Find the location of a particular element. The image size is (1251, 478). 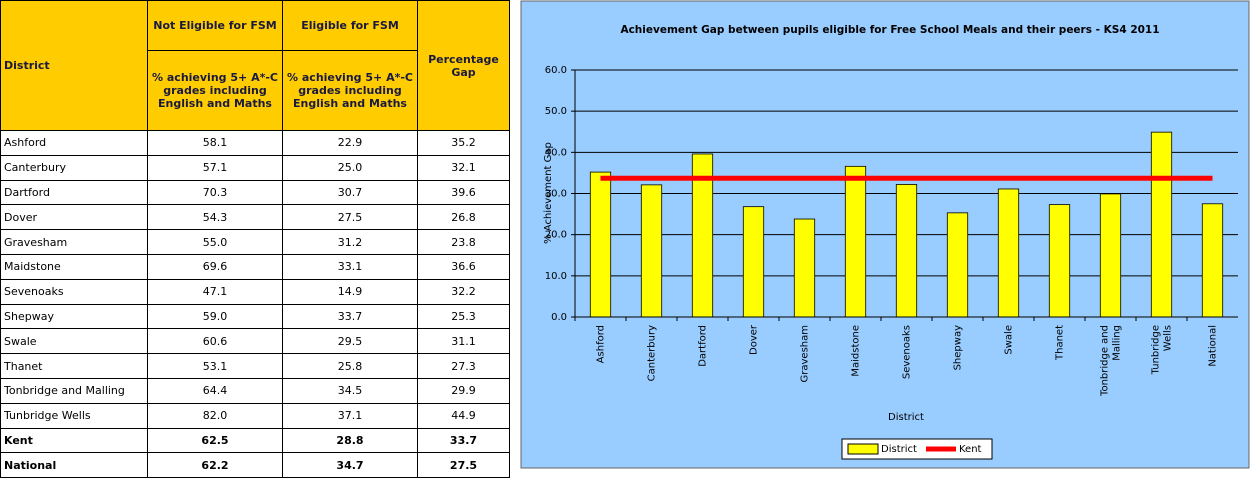

table-cell: Tonbridge and Malling is located at coordinates (74, 390).